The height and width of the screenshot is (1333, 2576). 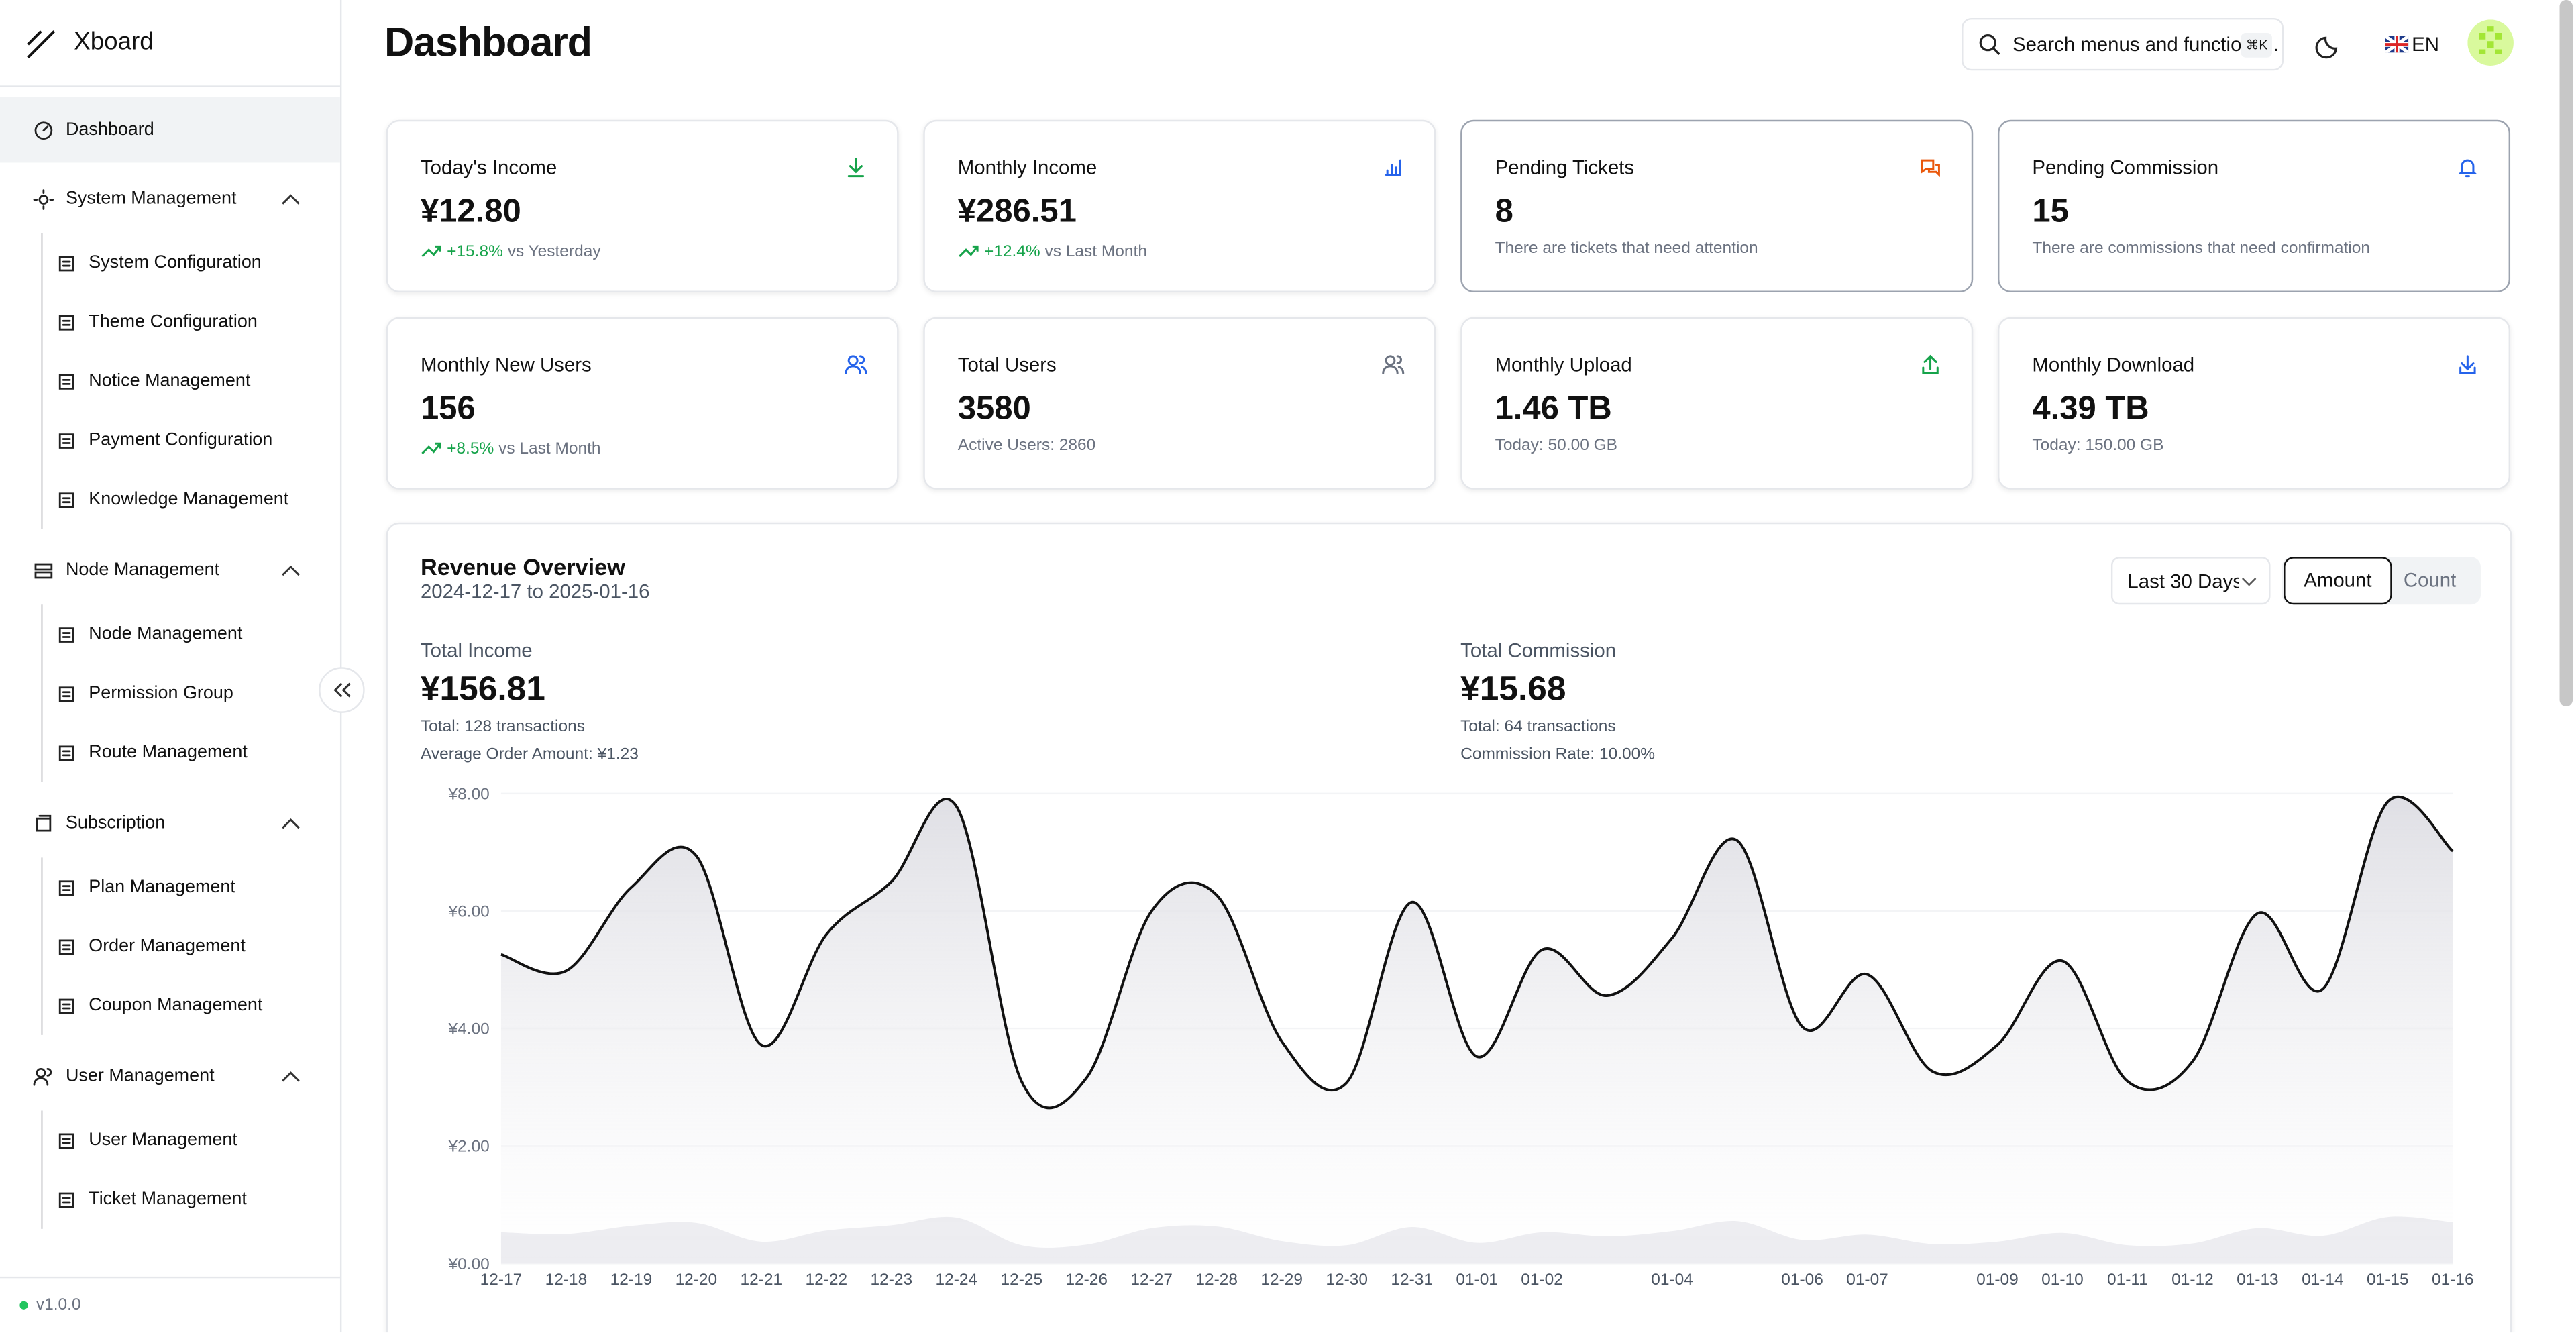 What do you see at coordinates (554, 252) in the screenshot?
I see `note: vs Yesterday` at bounding box center [554, 252].